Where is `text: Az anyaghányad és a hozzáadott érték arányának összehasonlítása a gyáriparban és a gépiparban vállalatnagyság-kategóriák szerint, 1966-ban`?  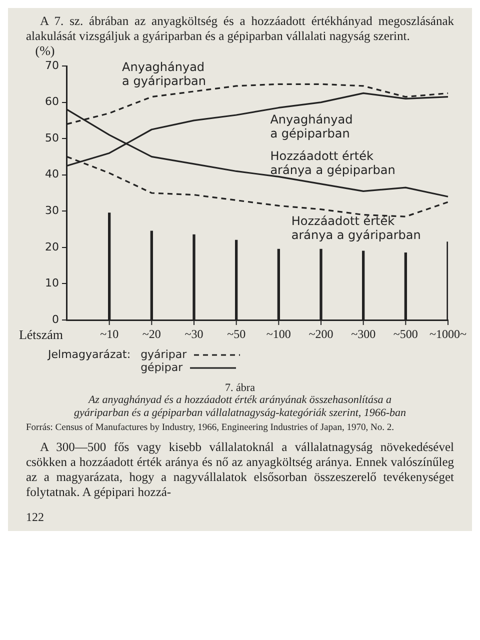
text: Az anyaghányad és a hozzáadott érték arányának összehasonlítása a gyáriparban és a gépiparban vállalatnagyság-kategóriák szerint, 1966-ban is located at coordinates (240, 407).